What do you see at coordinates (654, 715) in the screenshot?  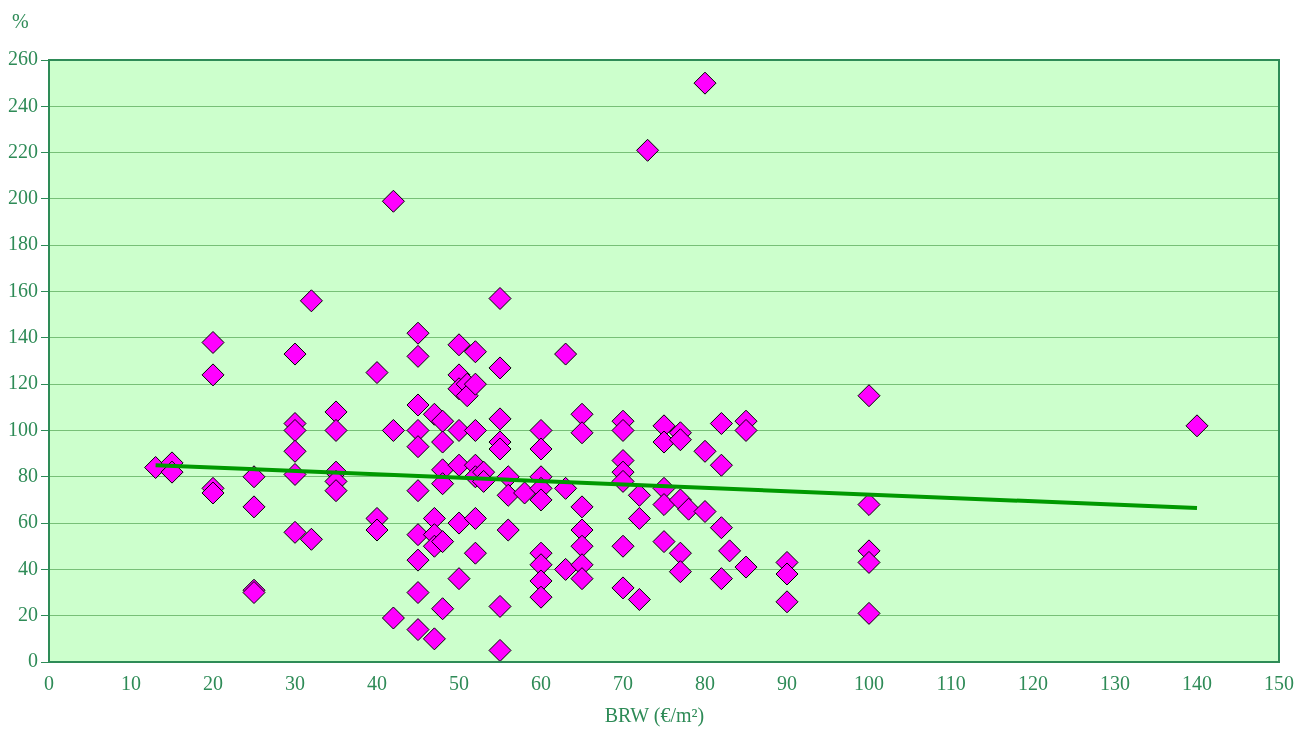 I see `x-axis-title: BRW (€/m²)` at bounding box center [654, 715].